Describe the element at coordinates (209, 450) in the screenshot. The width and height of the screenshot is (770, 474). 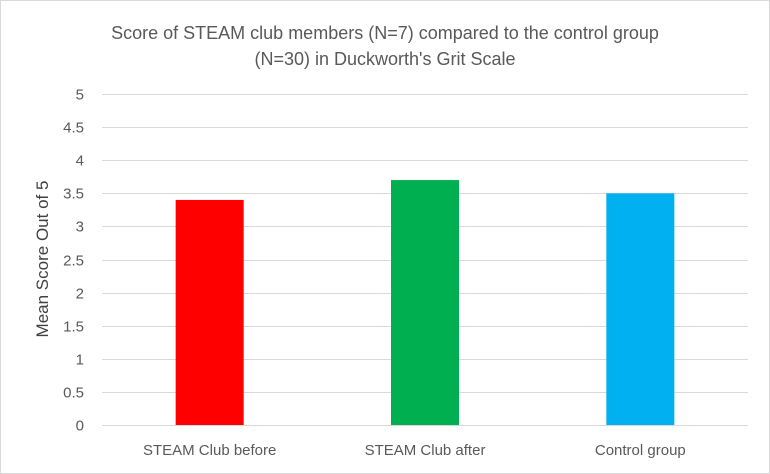
I see `x-tick-label: STEAM Club before` at that location.